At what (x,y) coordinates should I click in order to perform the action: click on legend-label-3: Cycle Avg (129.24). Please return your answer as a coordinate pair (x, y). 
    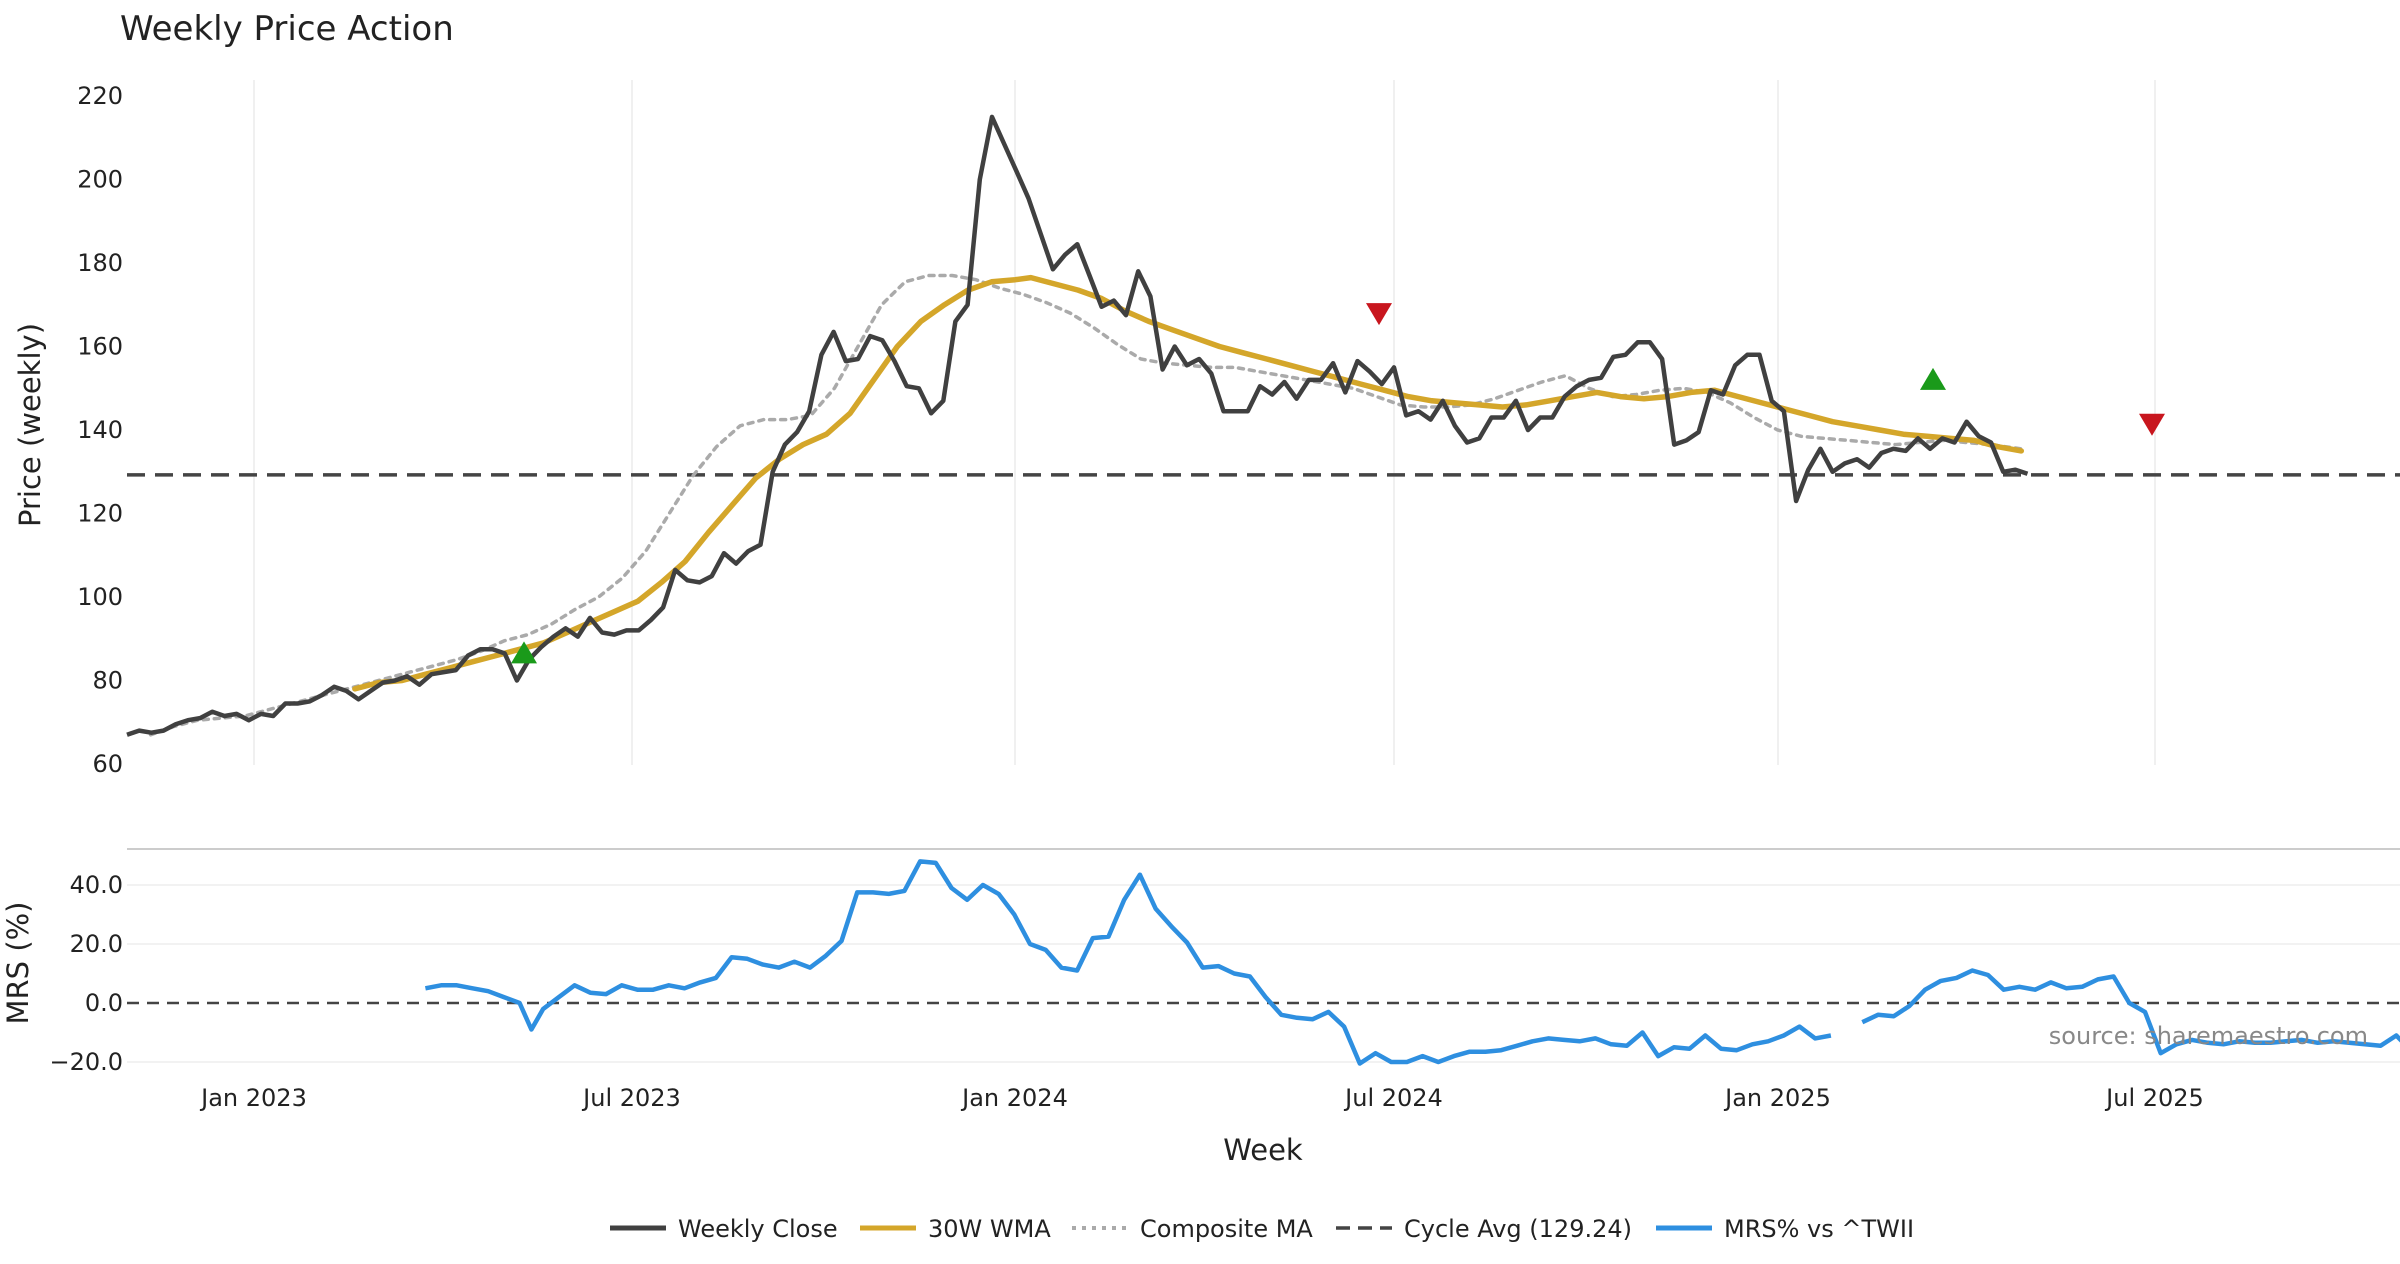
    Looking at the image, I should click on (1518, 1229).